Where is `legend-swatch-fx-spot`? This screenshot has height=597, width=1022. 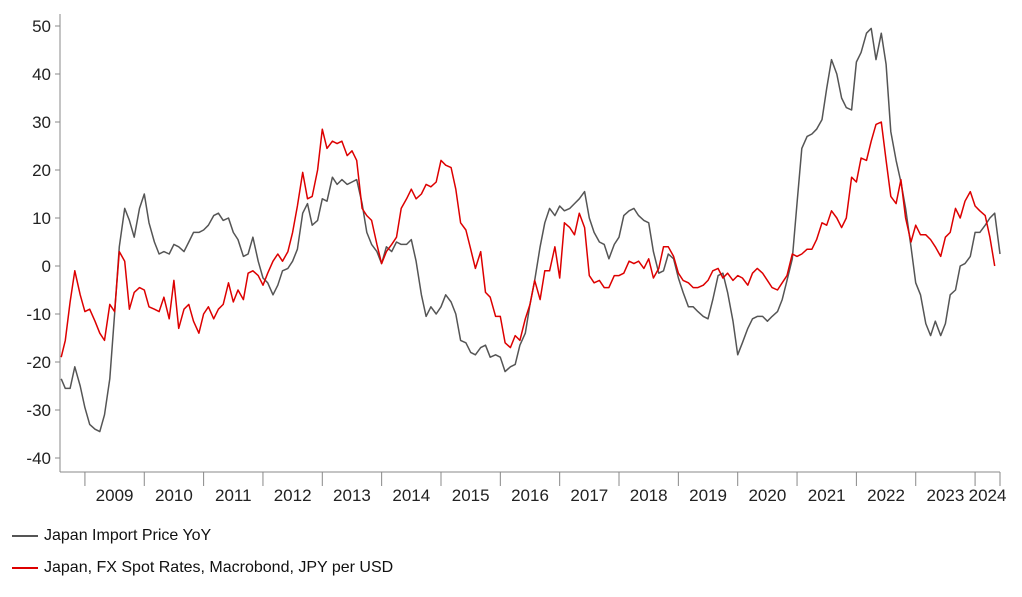 legend-swatch-fx-spot is located at coordinates (25, 568).